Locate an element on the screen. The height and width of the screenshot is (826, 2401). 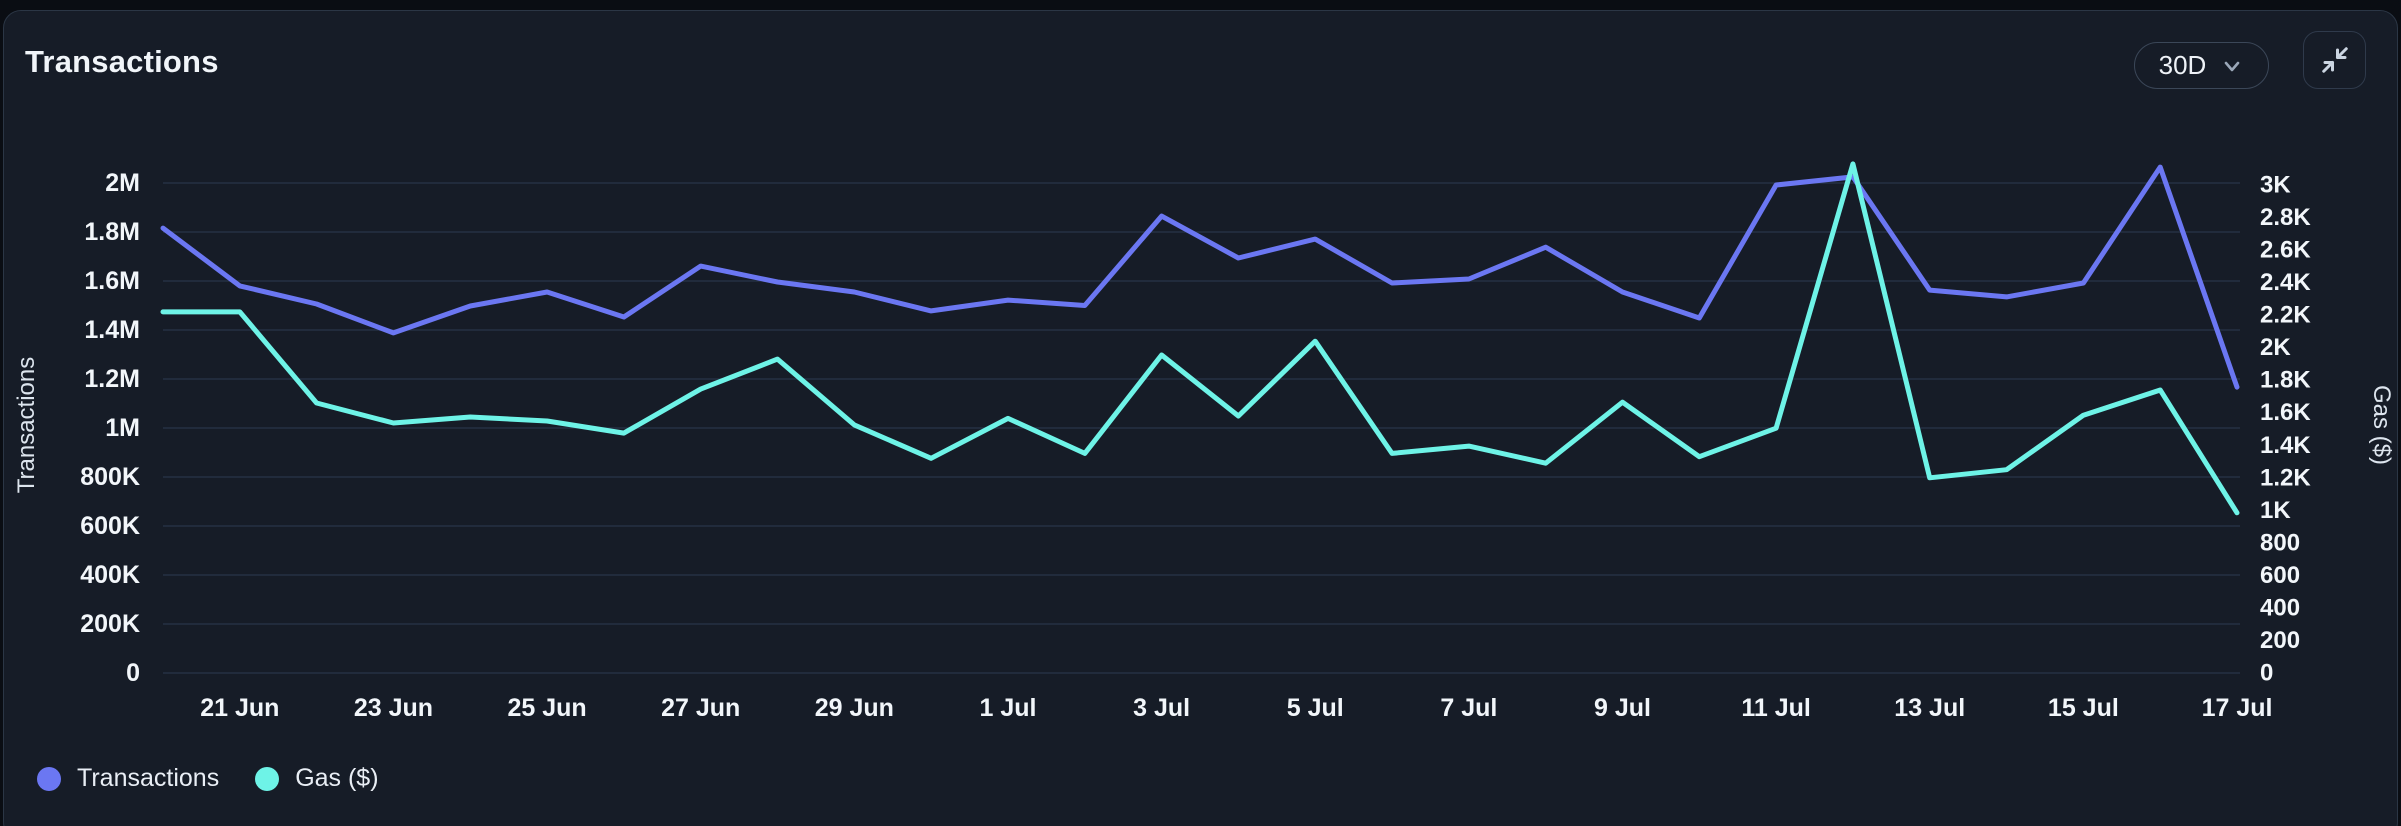
right-axis-tick: 1.2K is located at coordinates (2285, 477).